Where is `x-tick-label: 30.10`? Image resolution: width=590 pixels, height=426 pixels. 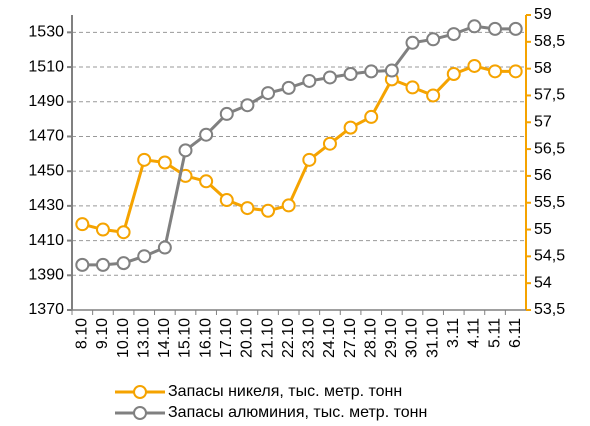 x-tick-label: 30.10 is located at coordinates (412, 338).